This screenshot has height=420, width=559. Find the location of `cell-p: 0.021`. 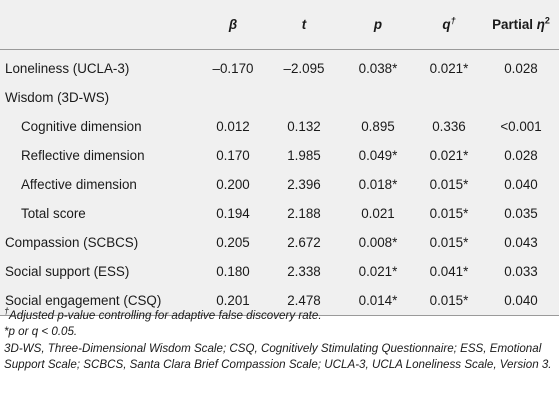

cell-p: 0.021 is located at coordinates (378, 213).